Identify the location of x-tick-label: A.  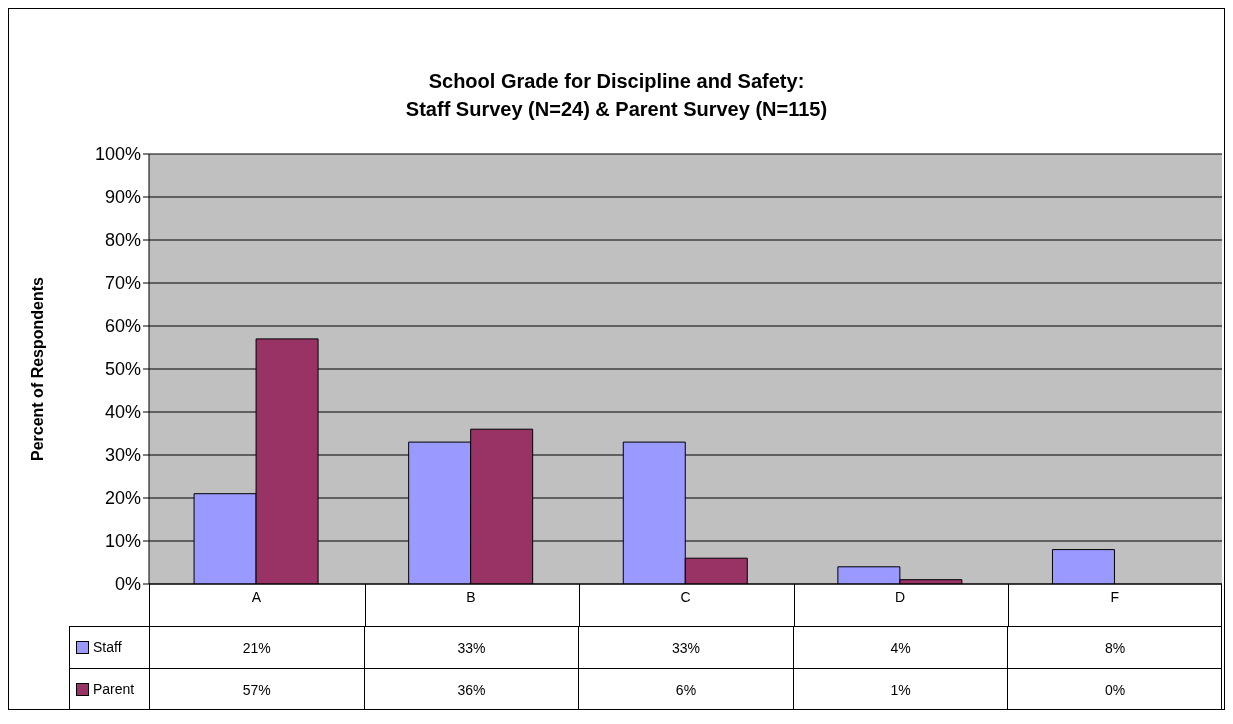
(256, 596).